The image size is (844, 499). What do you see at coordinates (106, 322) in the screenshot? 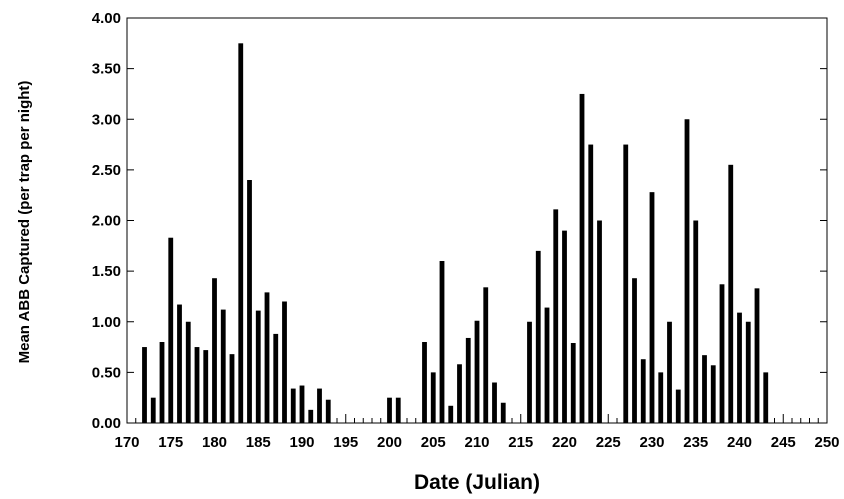
I see `y-tick-label: 1.00` at bounding box center [106, 322].